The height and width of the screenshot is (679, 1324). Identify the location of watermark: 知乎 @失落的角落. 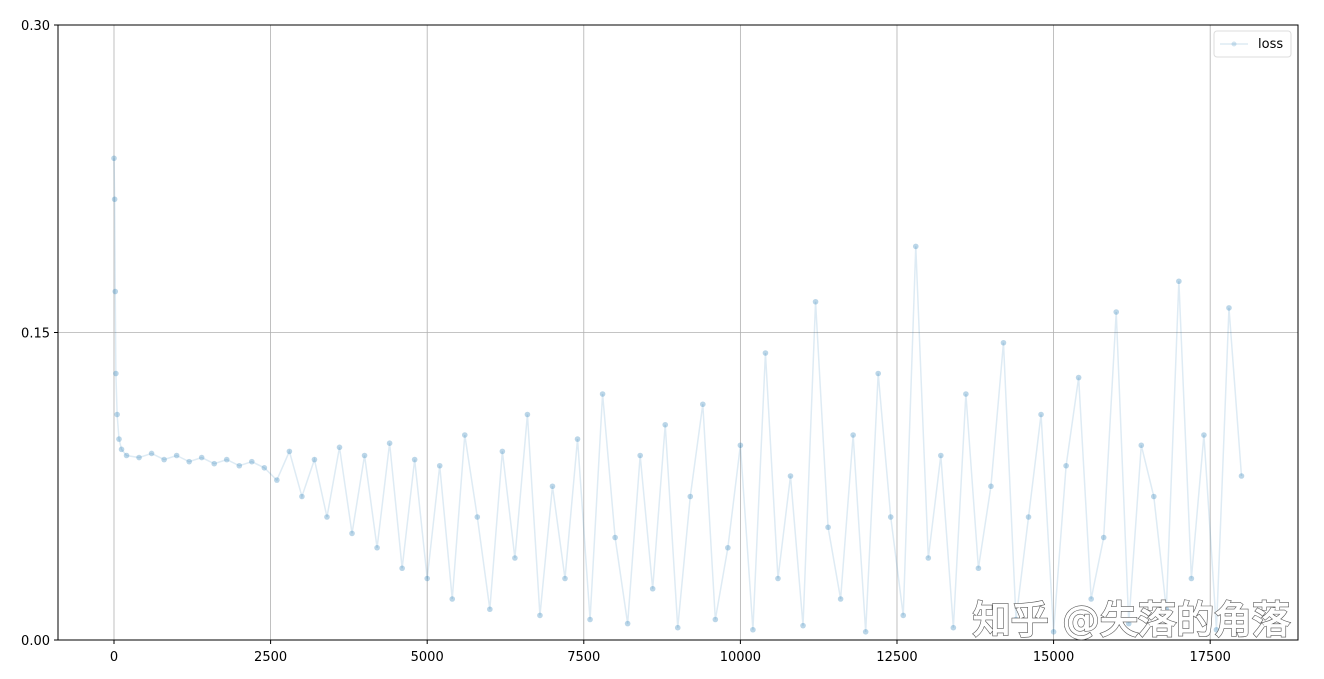
(1132, 620).